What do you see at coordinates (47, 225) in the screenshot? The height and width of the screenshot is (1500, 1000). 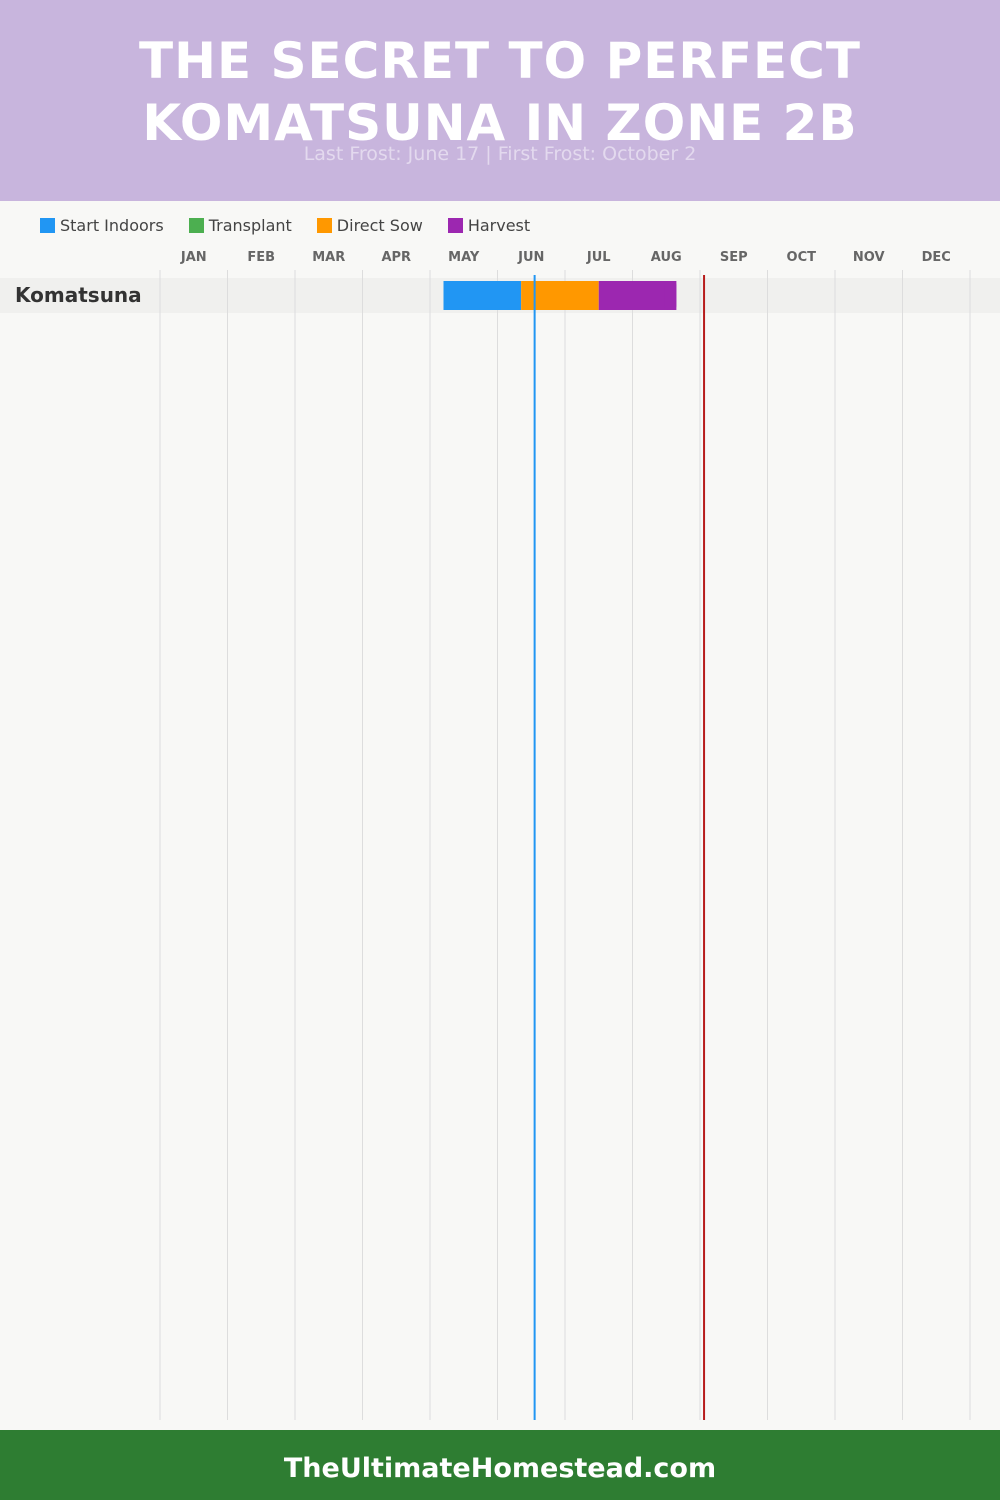 I see `legend-swatch-start-indoors` at bounding box center [47, 225].